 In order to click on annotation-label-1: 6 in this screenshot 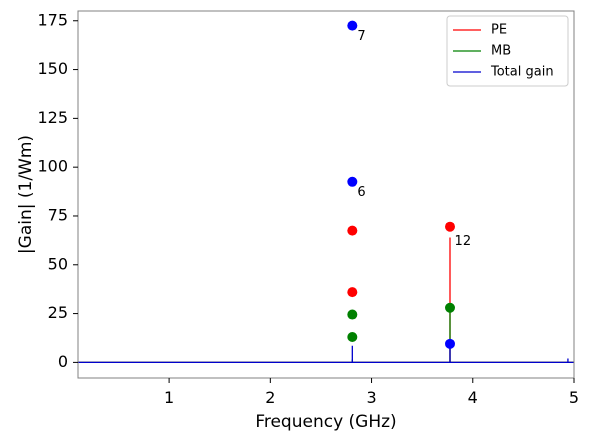, I will do `click(361, 192)`.